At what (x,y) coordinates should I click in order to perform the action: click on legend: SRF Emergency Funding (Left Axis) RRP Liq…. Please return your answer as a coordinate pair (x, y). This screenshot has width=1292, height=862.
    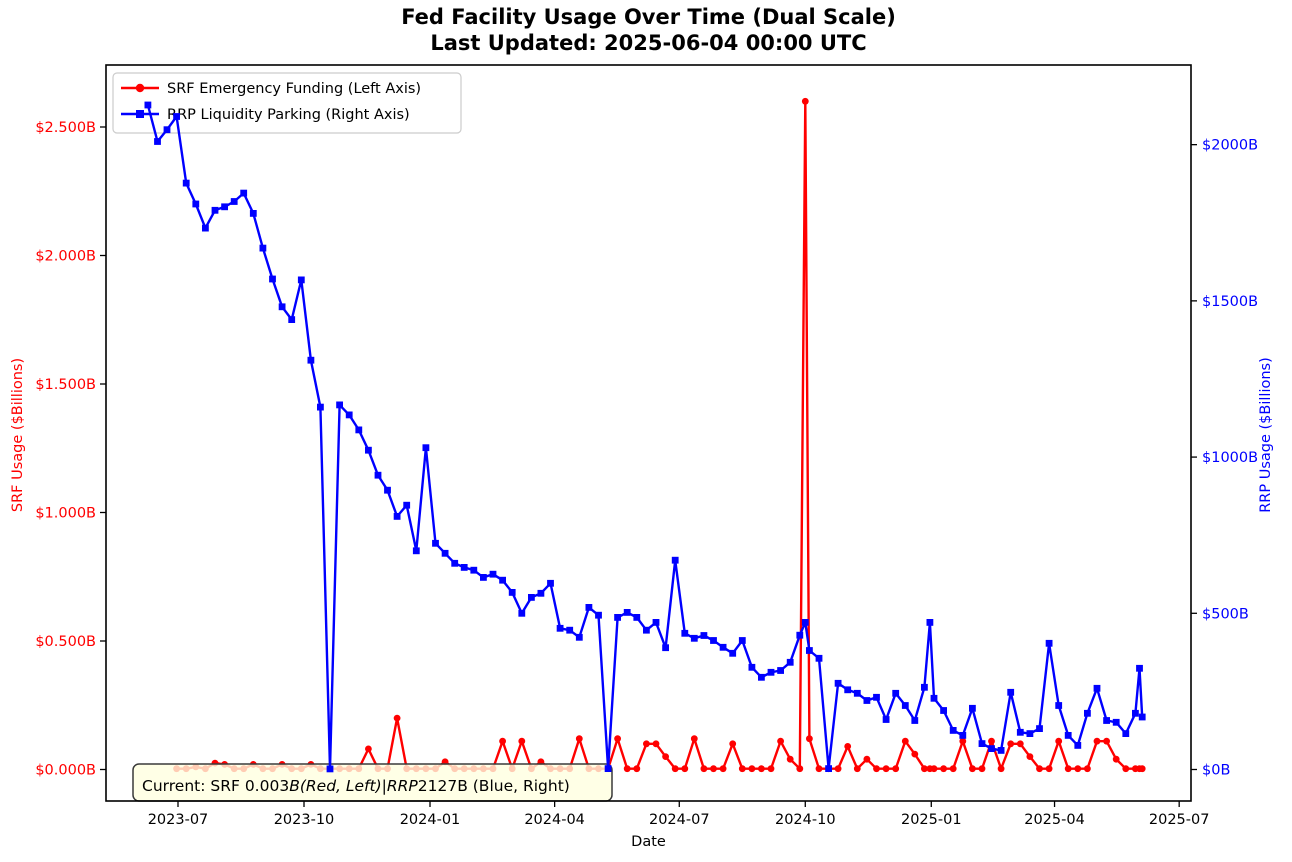
    Looking at the image, I should click on (287, 103).